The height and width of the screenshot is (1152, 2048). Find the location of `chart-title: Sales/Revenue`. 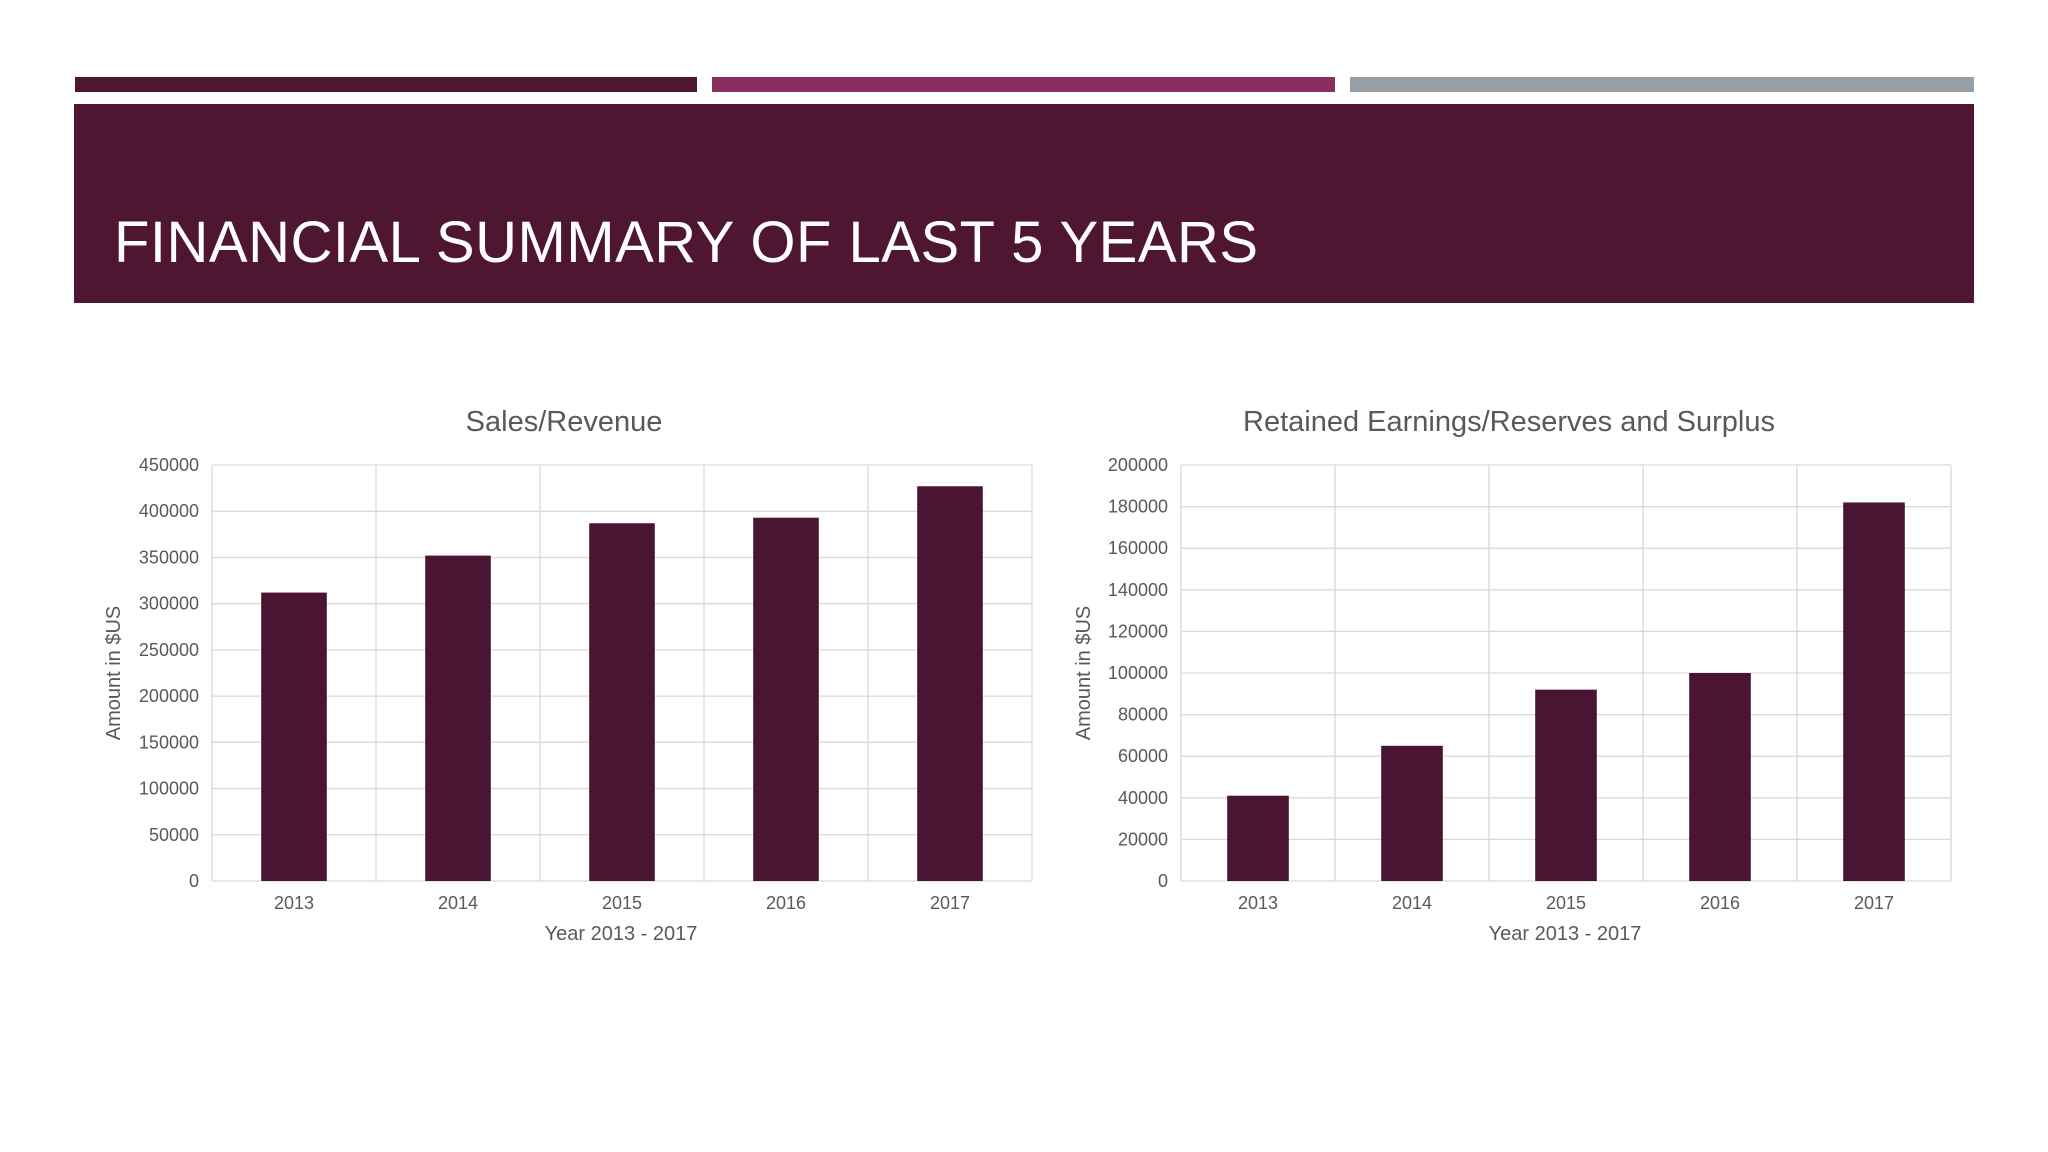

chart-title: Sales/Revenue is located at coordinates (564, 422).